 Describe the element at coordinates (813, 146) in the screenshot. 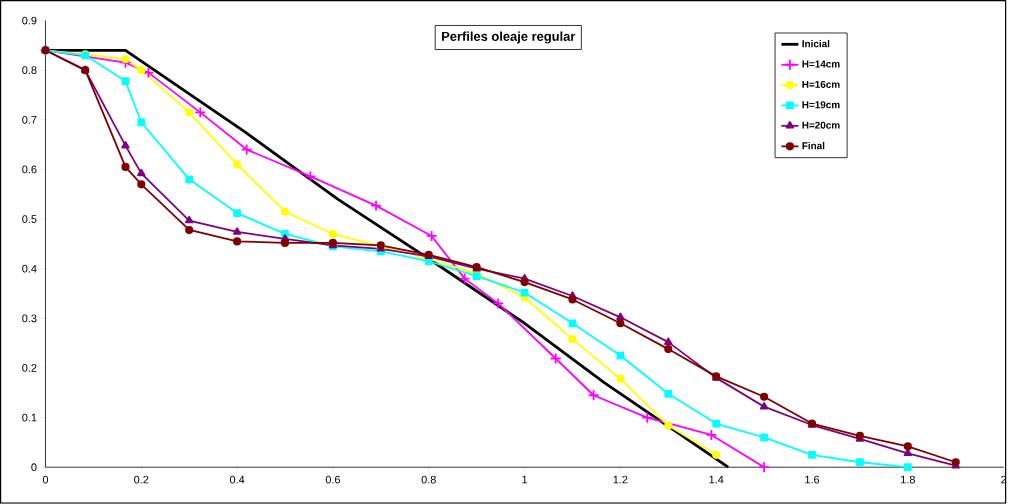

I see `legend-label: Final` at that location.